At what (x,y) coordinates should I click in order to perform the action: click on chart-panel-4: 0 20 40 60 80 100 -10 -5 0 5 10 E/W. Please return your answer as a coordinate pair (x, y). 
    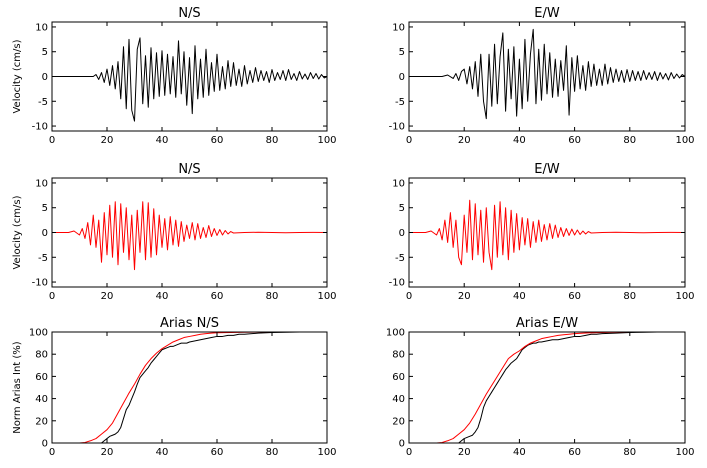
    Looking at the image, I should click on (542, 232).